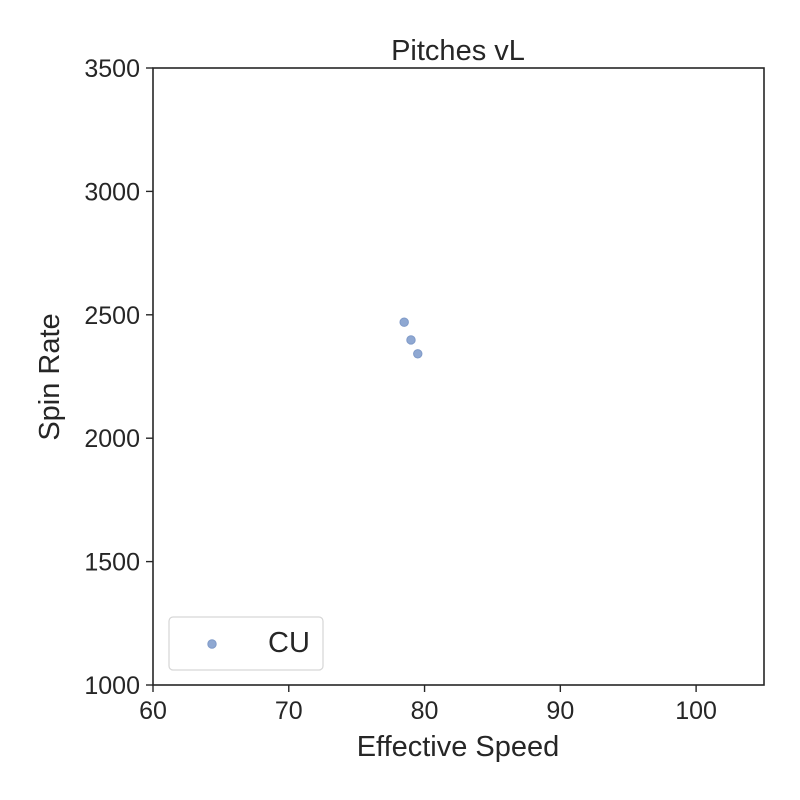  What do you see at coordinates (458, 747) in the screenshot?
I see `x-axis-label: Effective Speed` at bounding box center [458, 747].